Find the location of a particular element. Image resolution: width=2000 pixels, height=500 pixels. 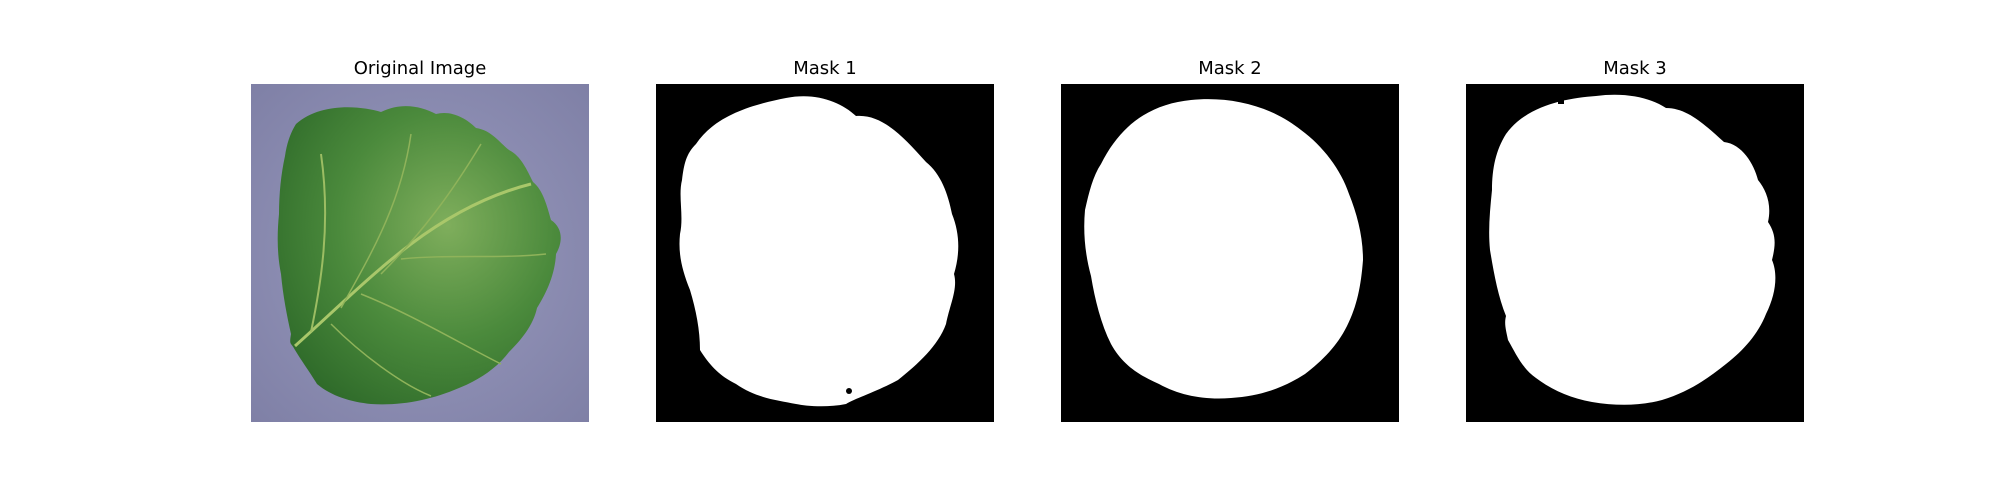

panel-title-original-image: Original Image is located at coordinates (420, 68).